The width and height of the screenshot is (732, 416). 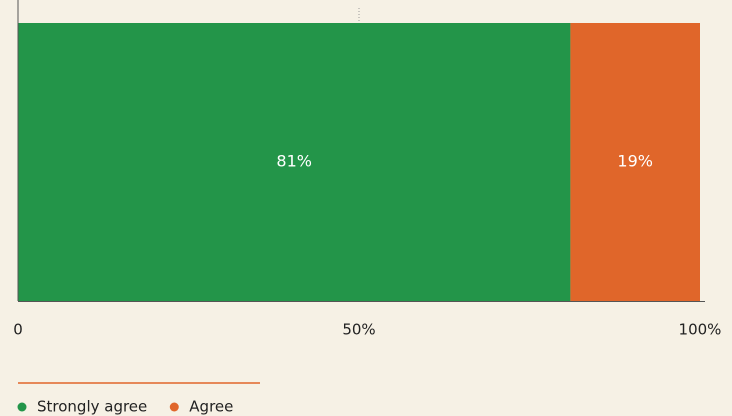 I want to click on x-tick-label: 0, so click(x=18, y=330).